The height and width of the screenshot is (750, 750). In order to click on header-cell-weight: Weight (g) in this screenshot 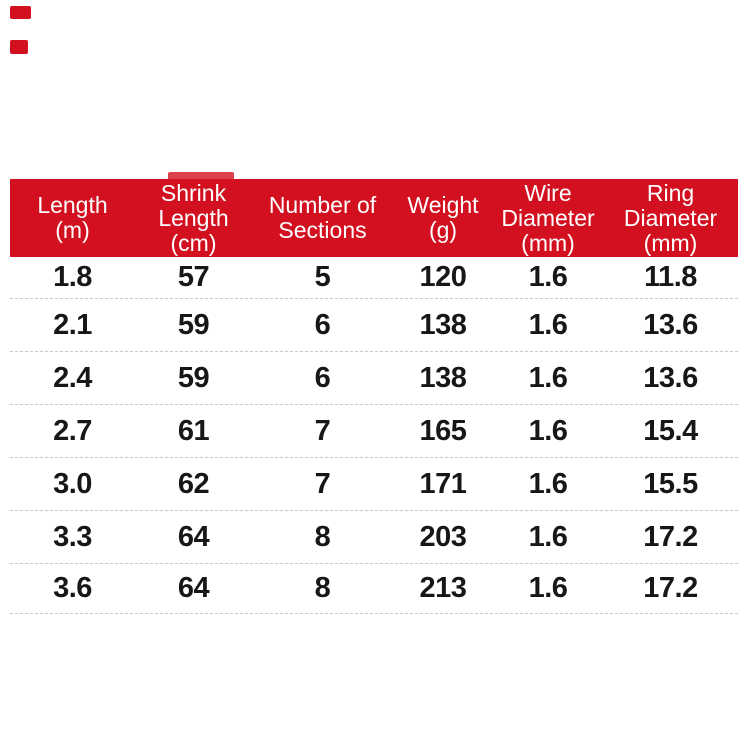, I will do `click(443, 218)`.